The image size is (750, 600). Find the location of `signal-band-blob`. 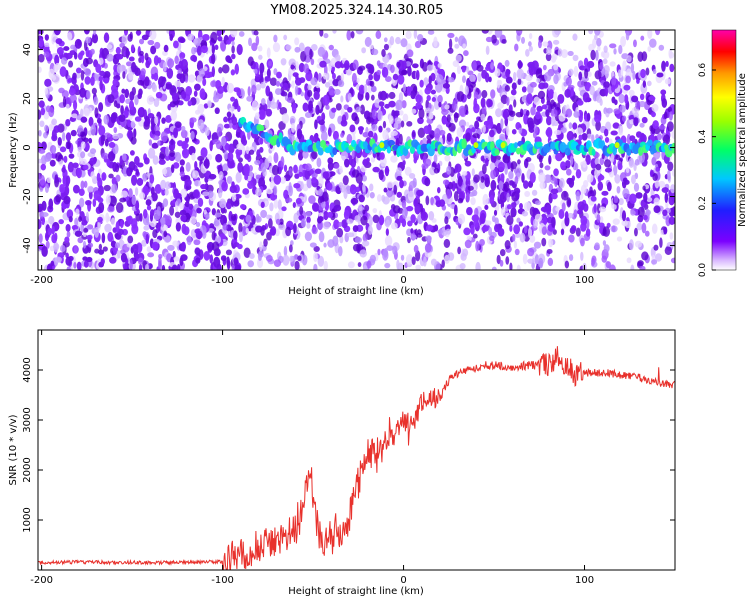

signal-band-blob is located at coordinates (306, 148).